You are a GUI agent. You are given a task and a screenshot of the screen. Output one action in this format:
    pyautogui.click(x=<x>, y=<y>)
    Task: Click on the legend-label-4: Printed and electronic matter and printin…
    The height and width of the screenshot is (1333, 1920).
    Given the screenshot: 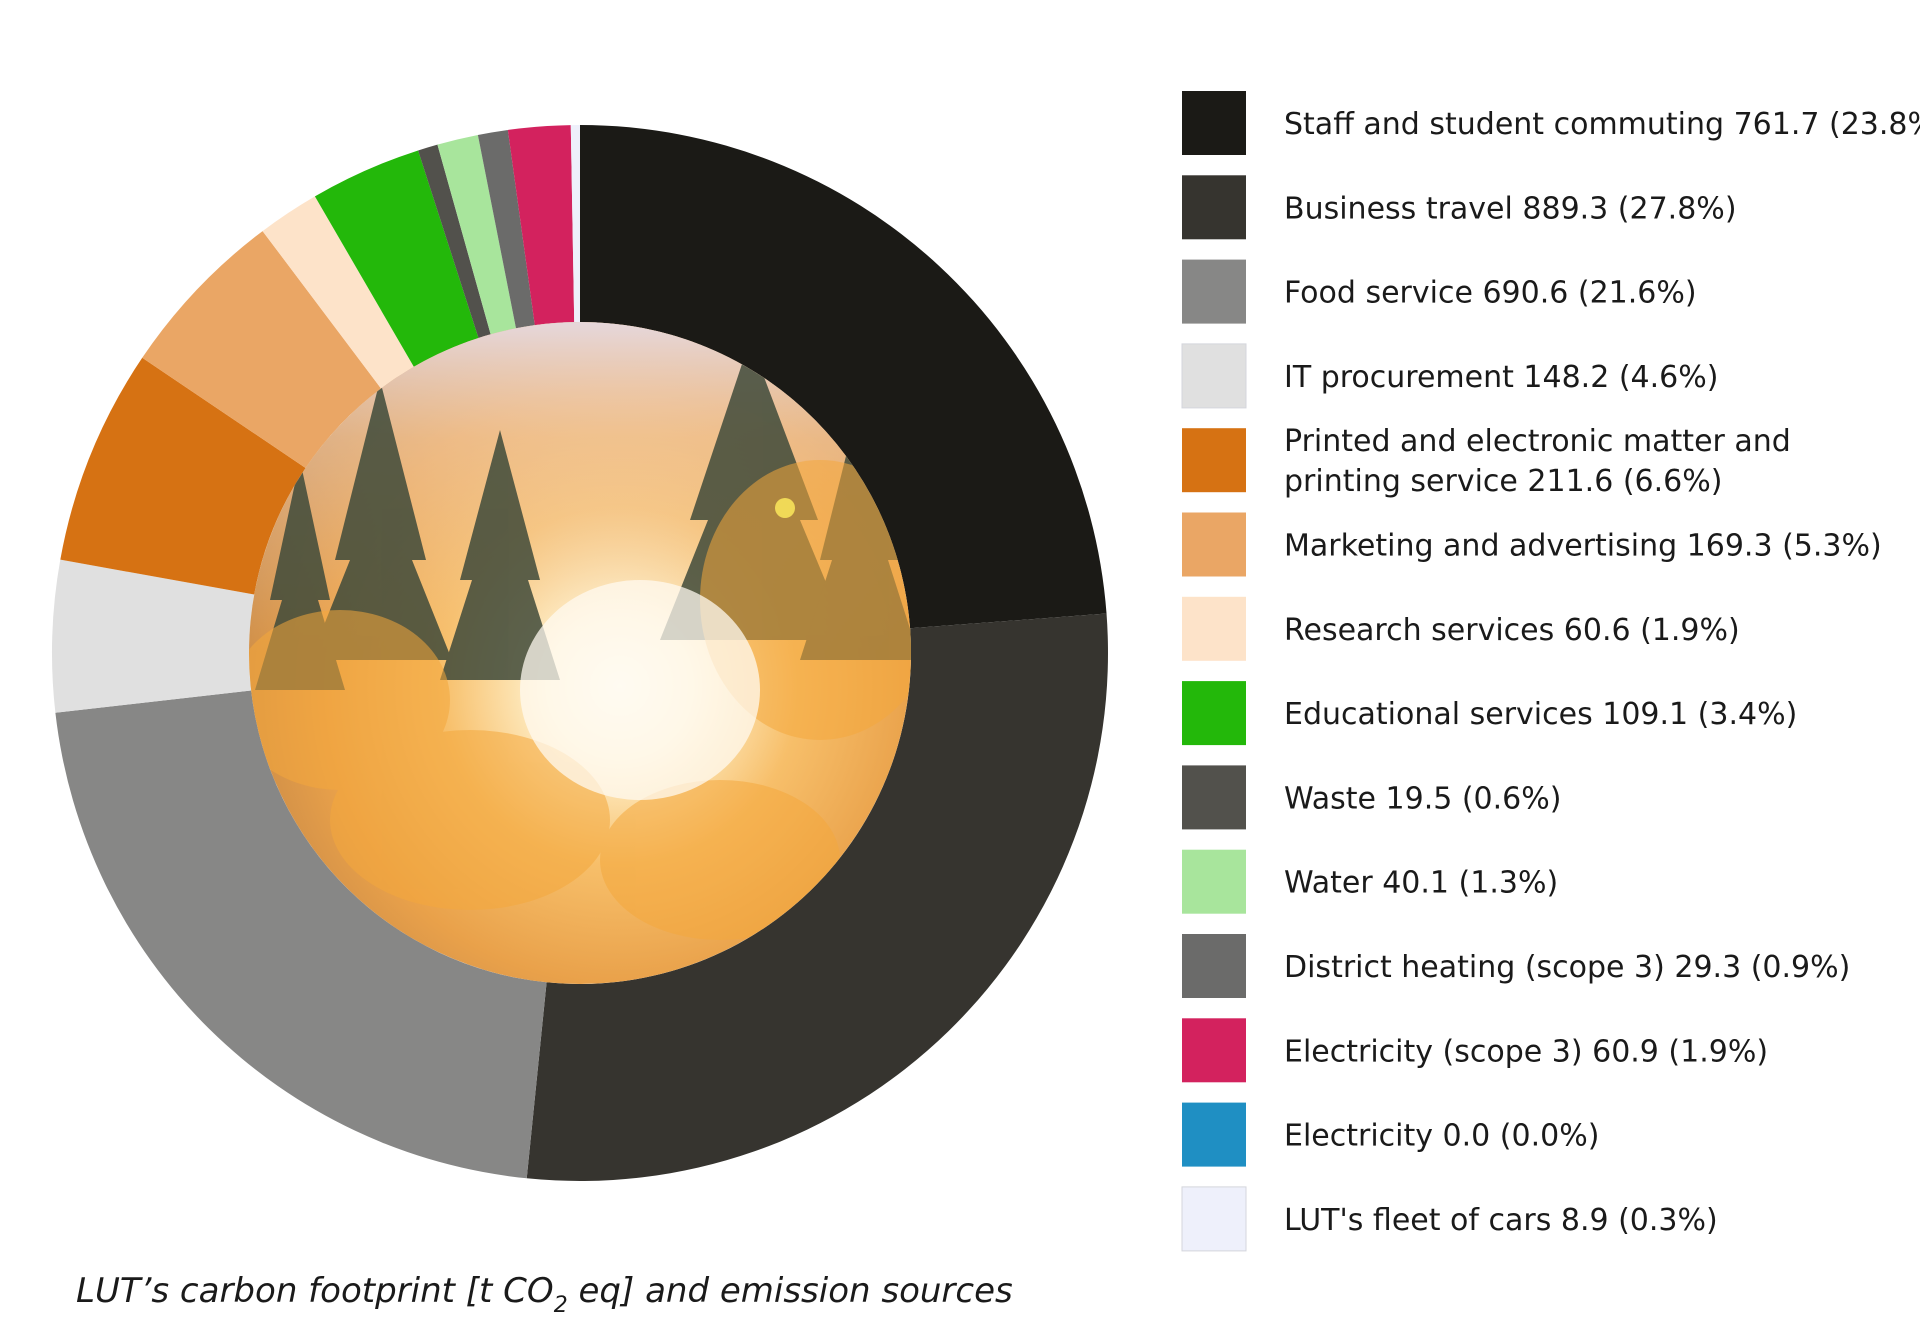 What is the action you would take?
    pyautogui.click(x=1537, y=461)
    